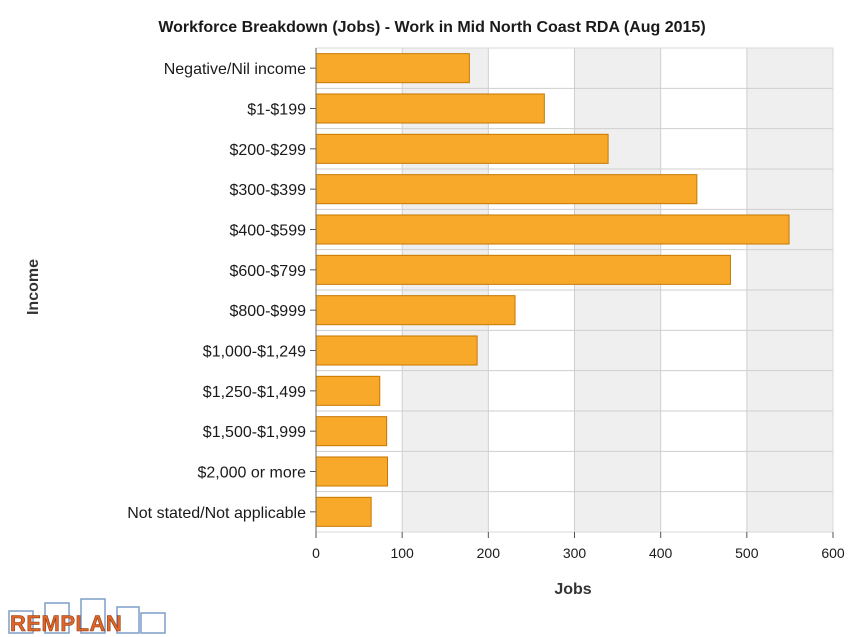 The height and width of the screenshot is (637, 852). Describe the element at coordinates (254, 352) in the screenshot. I see `category-label: $1,000-$1,249` at that location.